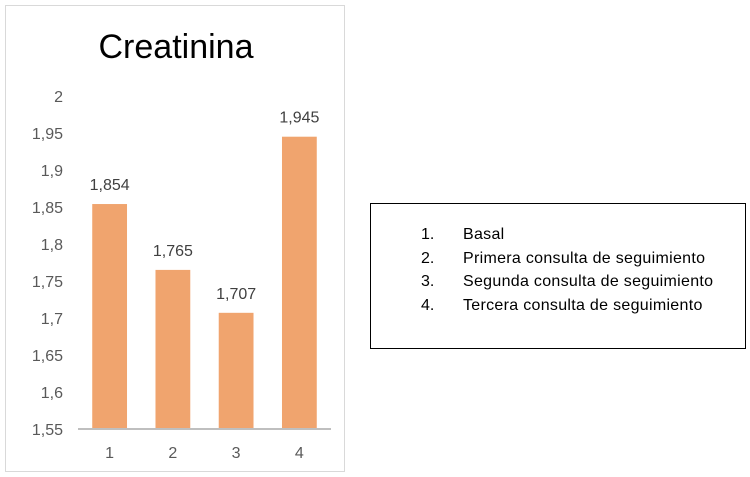  I want to click on data-label: 1,765, so click(173, 251).